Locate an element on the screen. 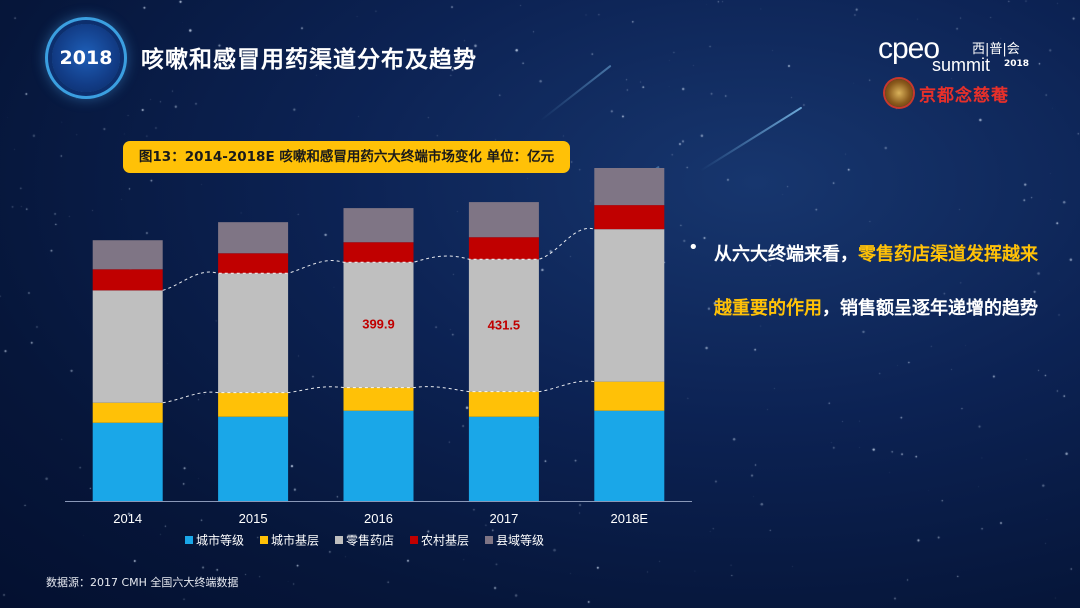  year-badge: 2018 is located at coordinates (86, 58).